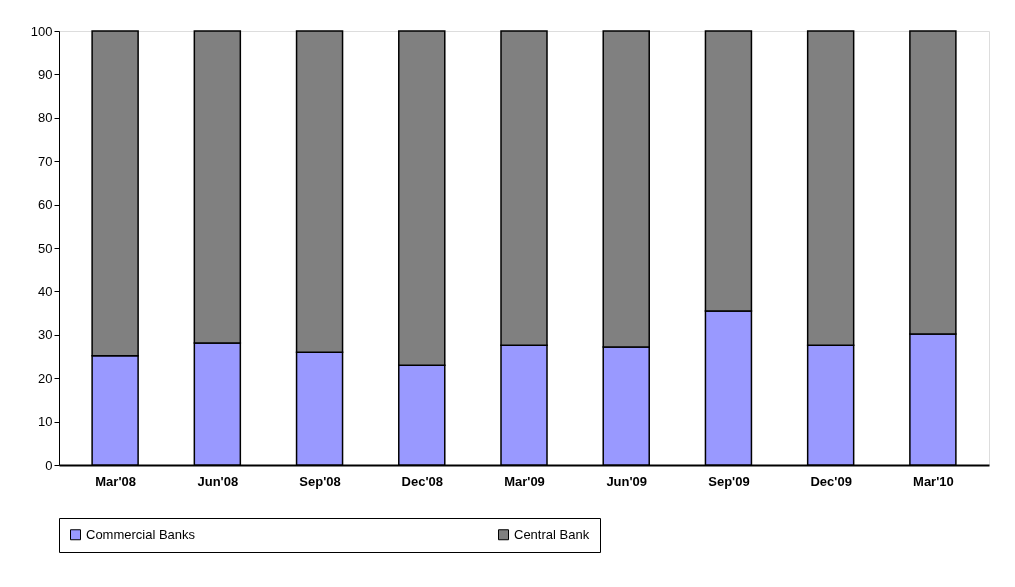 Image resolution: width=1015 pixels, height=587 pixels. Describe the element at coordinates (627, 481) in the screenshot. I see `x-tick-label: Jun'09` at that location.